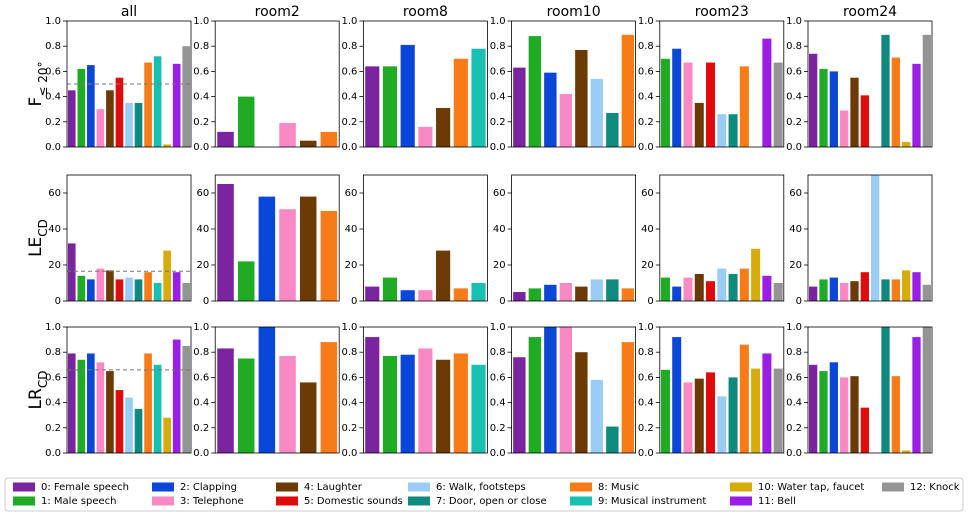 This screenshot has width=970, height=515. I want to click on legend-label: 10: Water tap, faucet, so click(811, 487).